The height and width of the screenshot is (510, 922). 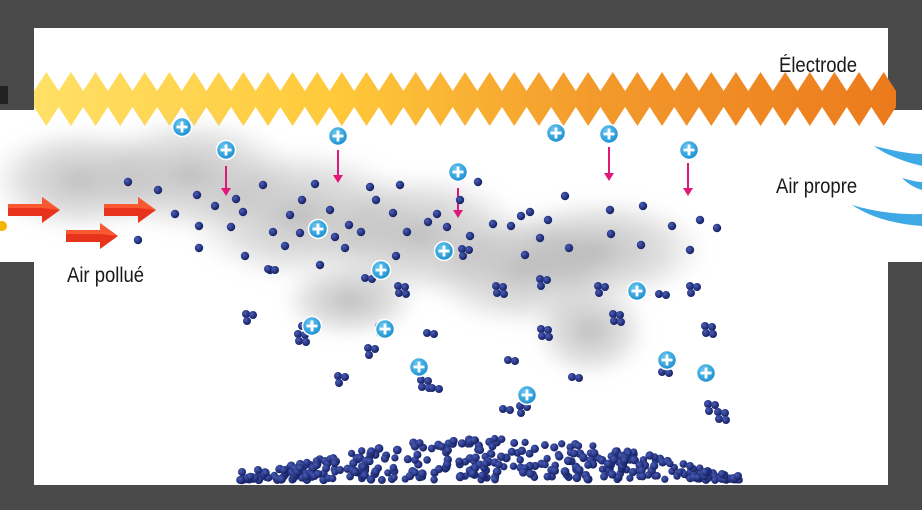 What do you see at coordinates (887, 186) in the screenshot?
I see `clean-air-streaks` at bounding box center [887, 186].